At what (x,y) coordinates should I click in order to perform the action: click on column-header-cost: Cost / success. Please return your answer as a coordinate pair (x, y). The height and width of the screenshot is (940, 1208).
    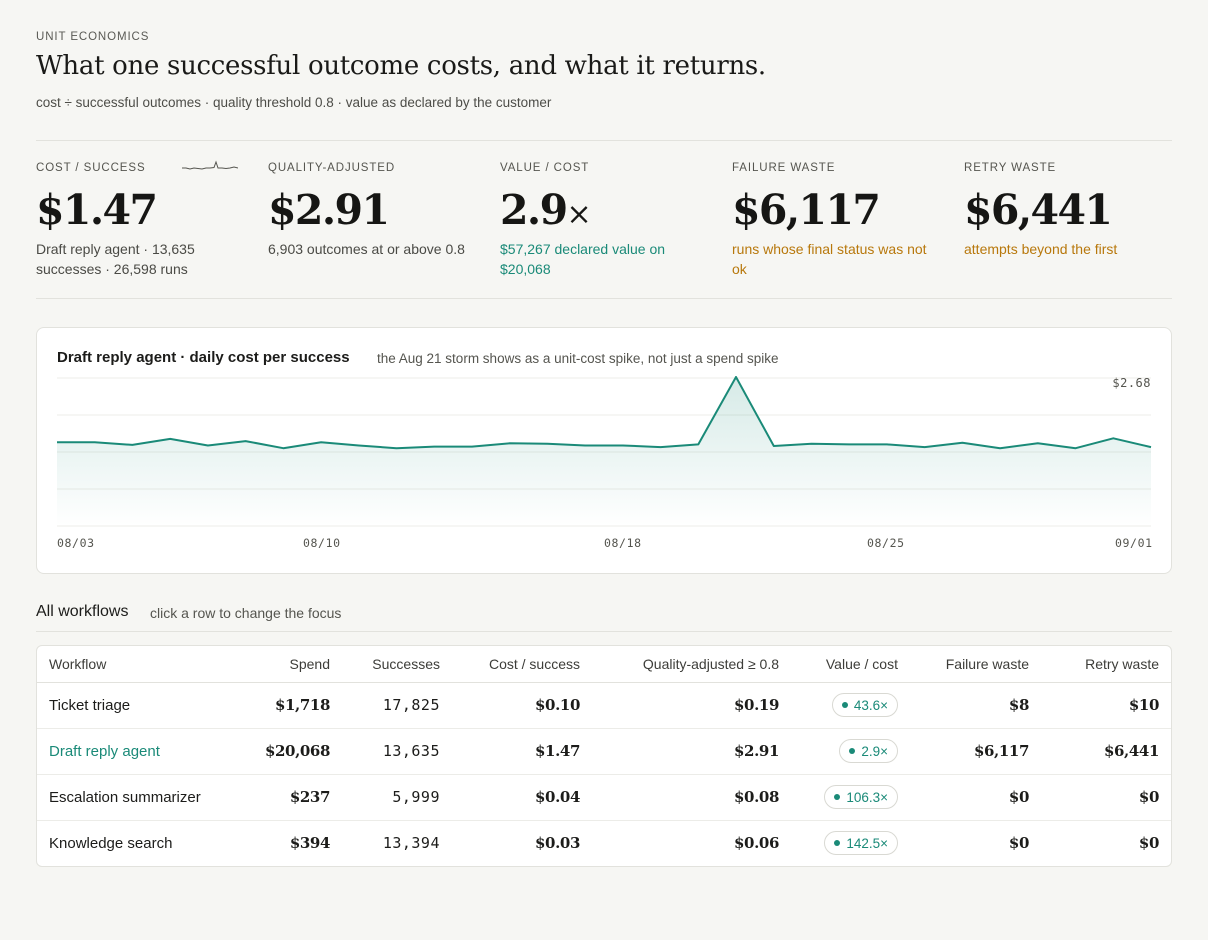
    Looking at the image, I should click on (522, 664).